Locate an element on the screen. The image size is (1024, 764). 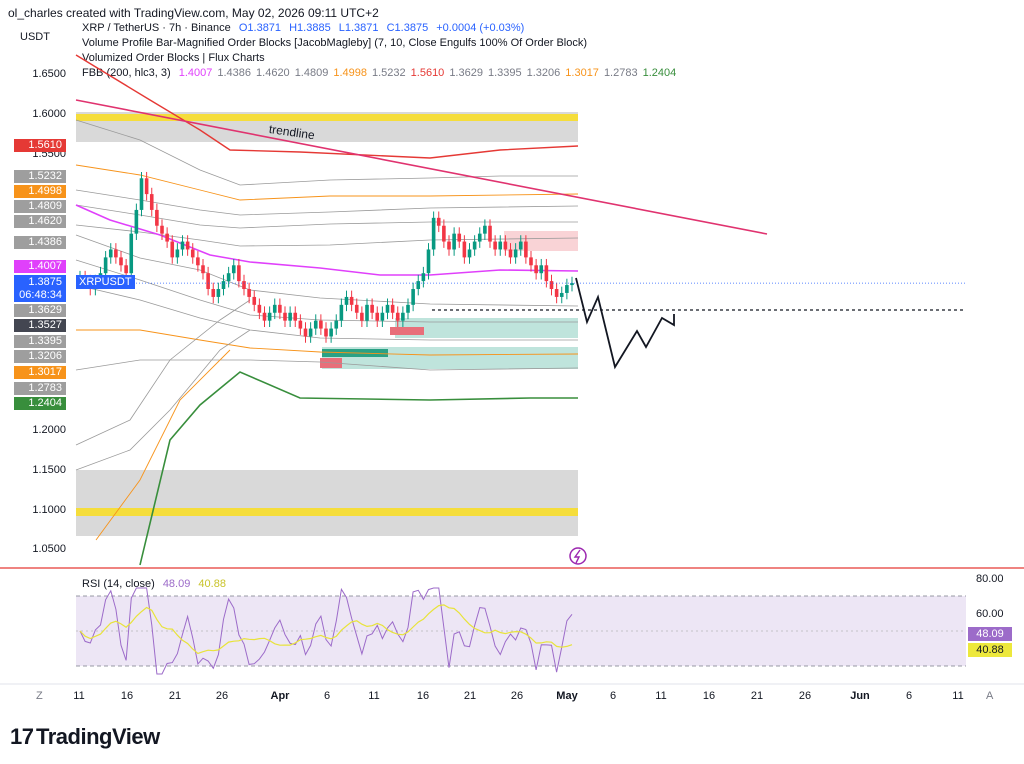
x-tick-label: 11 is located at coordinates (958, 696).